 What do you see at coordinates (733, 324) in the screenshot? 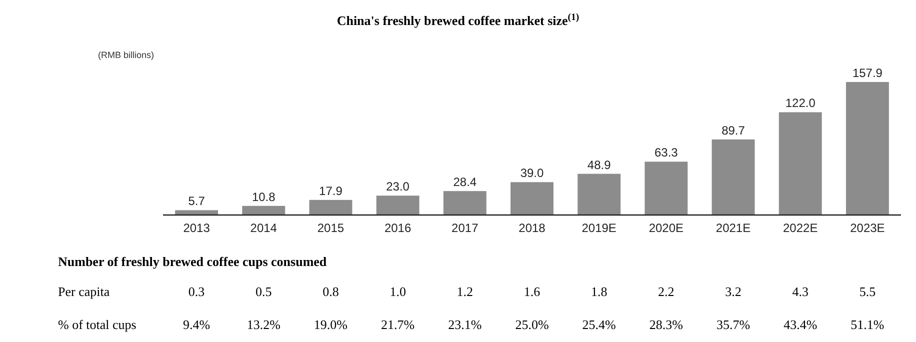
I see `text: 35.7%` at bounding box center [733, 324].